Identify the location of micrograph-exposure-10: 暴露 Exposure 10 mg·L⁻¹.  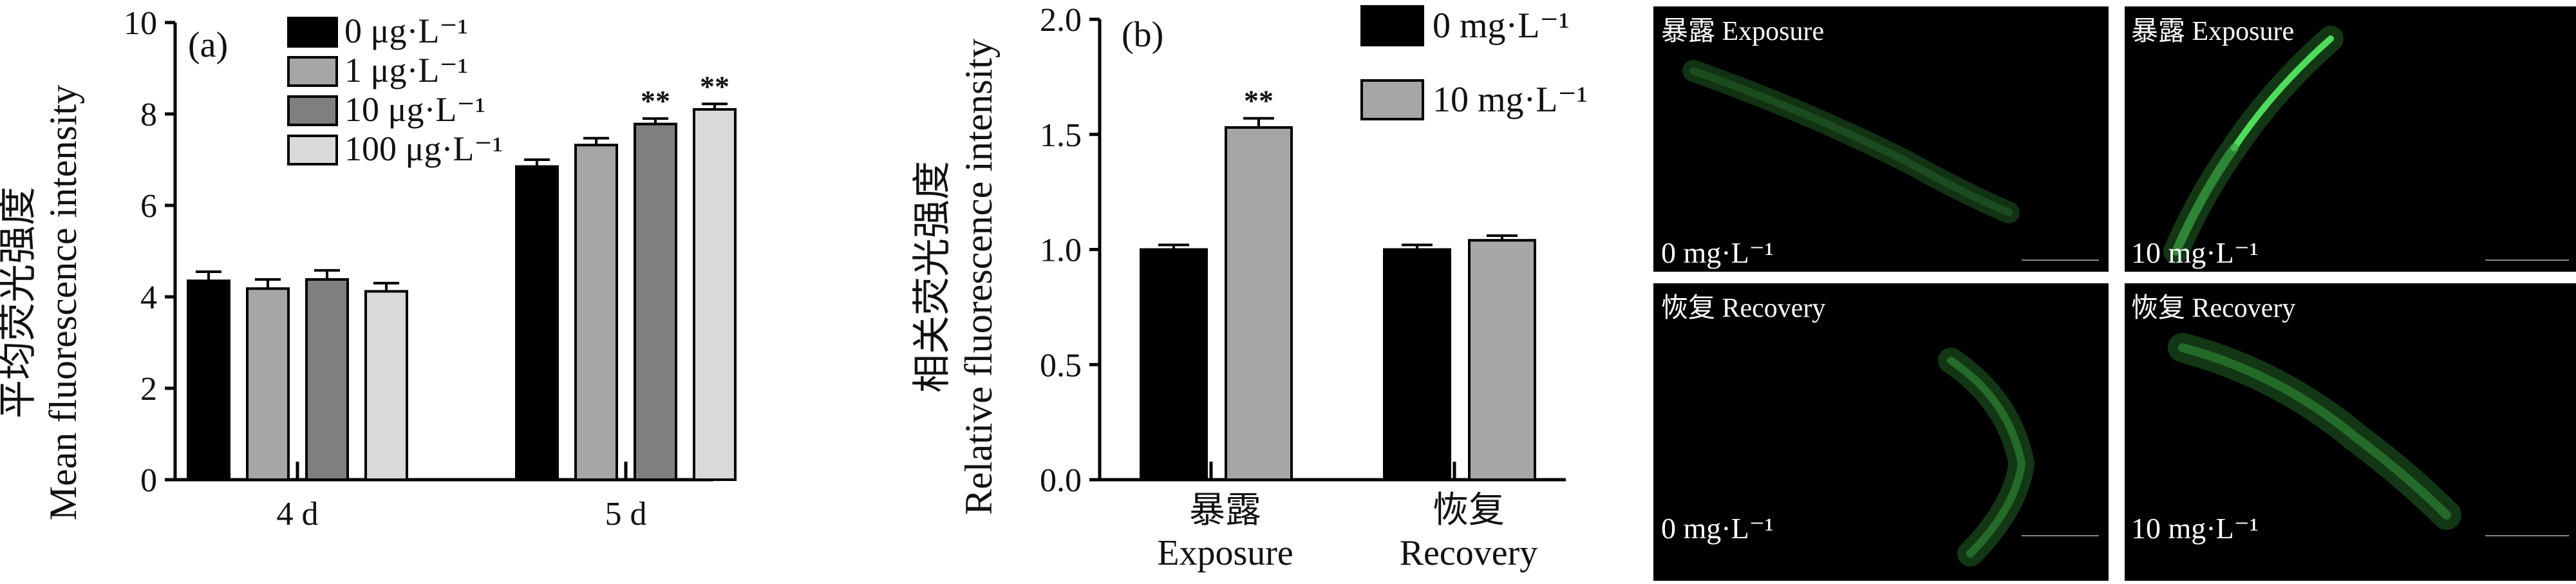
(2350, 139).